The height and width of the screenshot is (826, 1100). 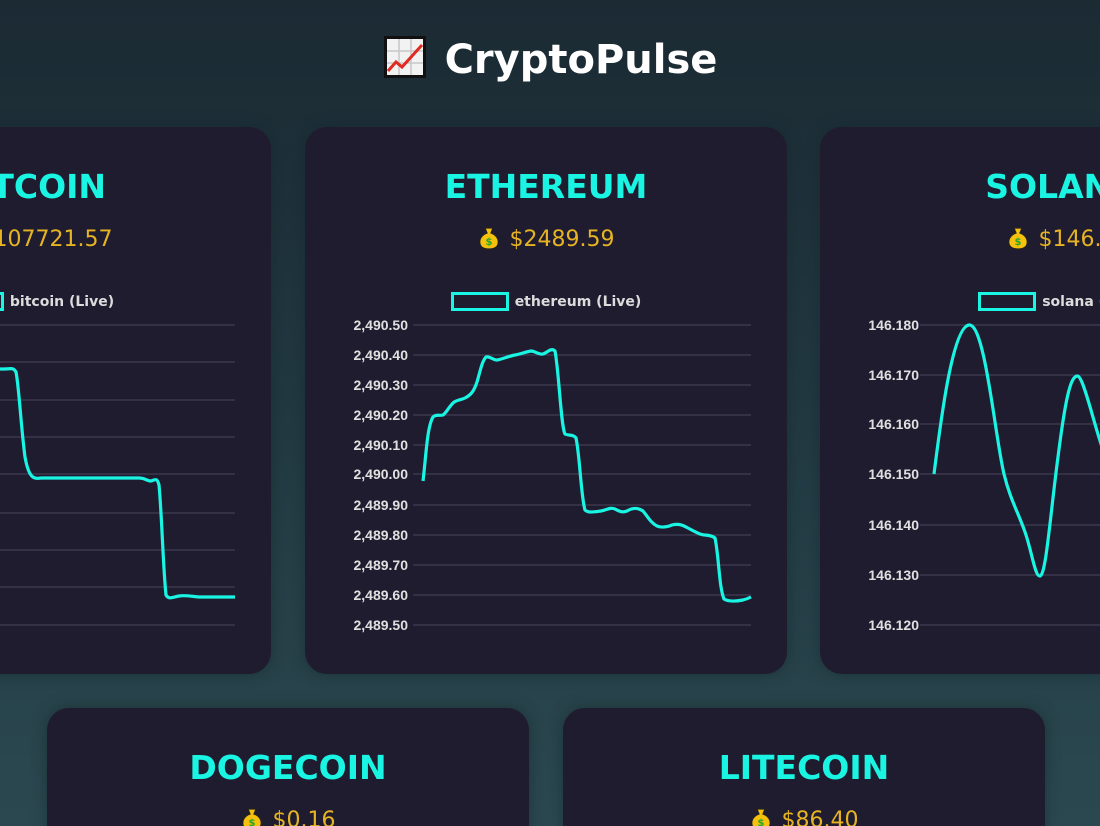 I want to click on svg-text: 2,489.70, so click(x=381, y=565).